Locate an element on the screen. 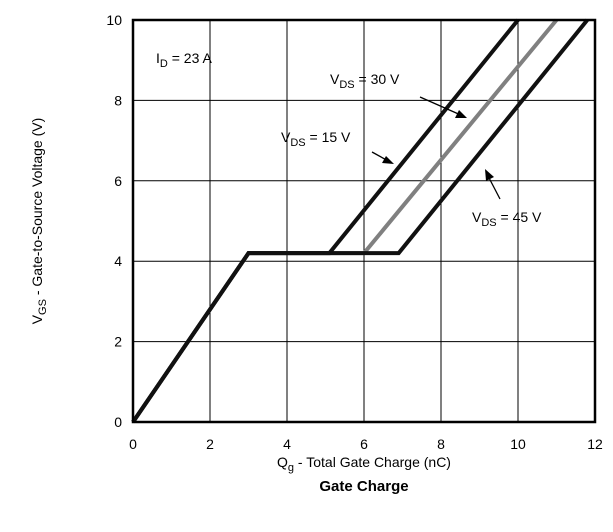 The image size is (613, 532). y-tick-label-4: 8 is located at coordinates (118, 100).